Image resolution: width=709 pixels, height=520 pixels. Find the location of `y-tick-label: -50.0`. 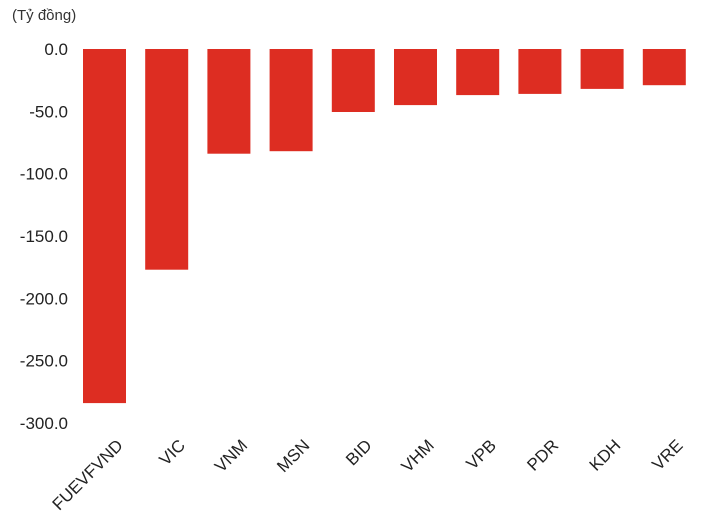

y-tick-label: -50.0 is located at coordinates (48, 111).